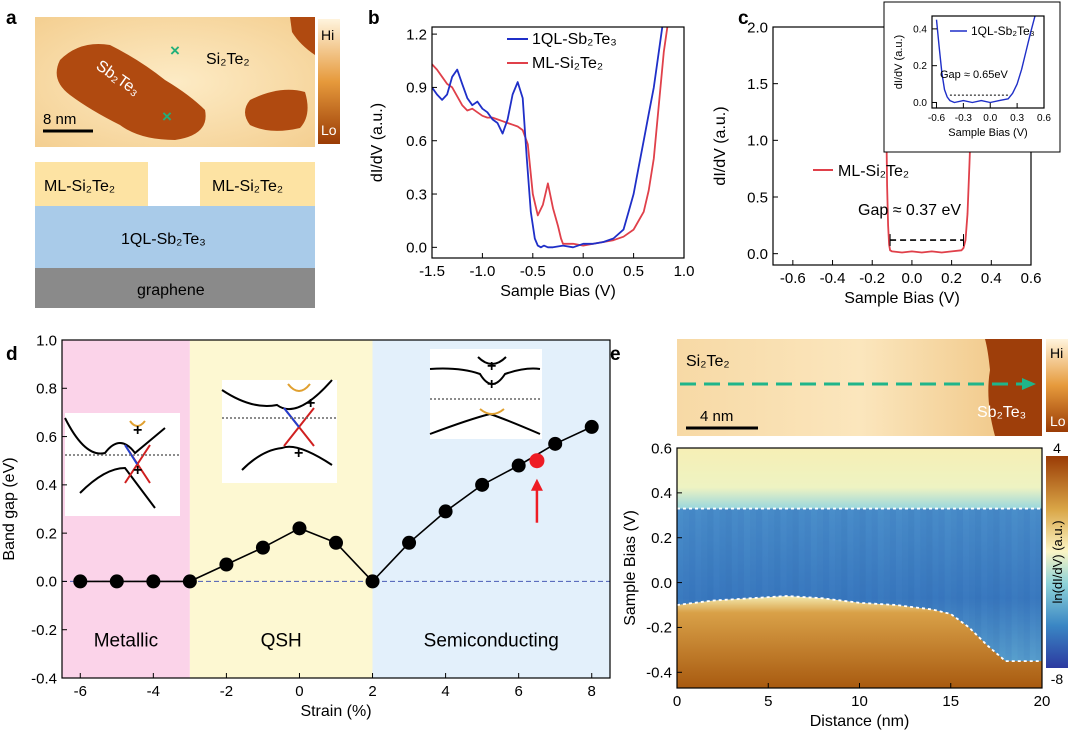 The image size is (1080, 737). What do you see at coordinates (991, 278) in the screenshot?
I see `panel-c-xtick-label: 0.4` at bounding box center [991, 278].